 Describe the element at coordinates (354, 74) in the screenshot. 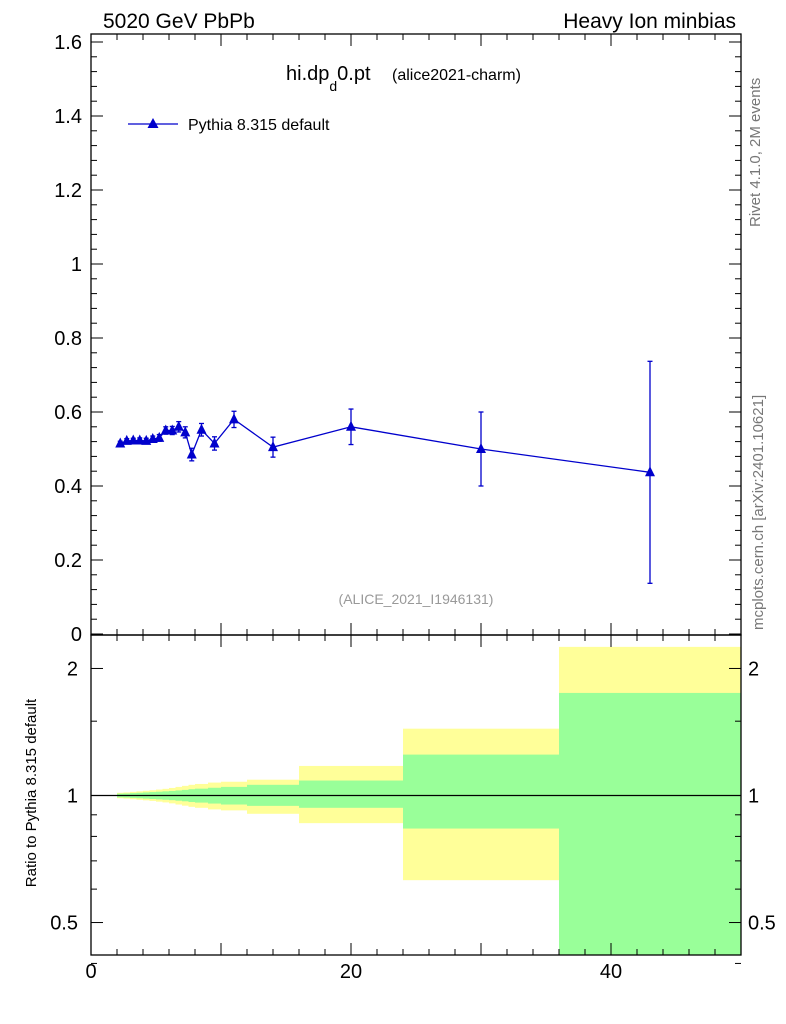

I see `plot-title-rest: 0.pt` at that location.